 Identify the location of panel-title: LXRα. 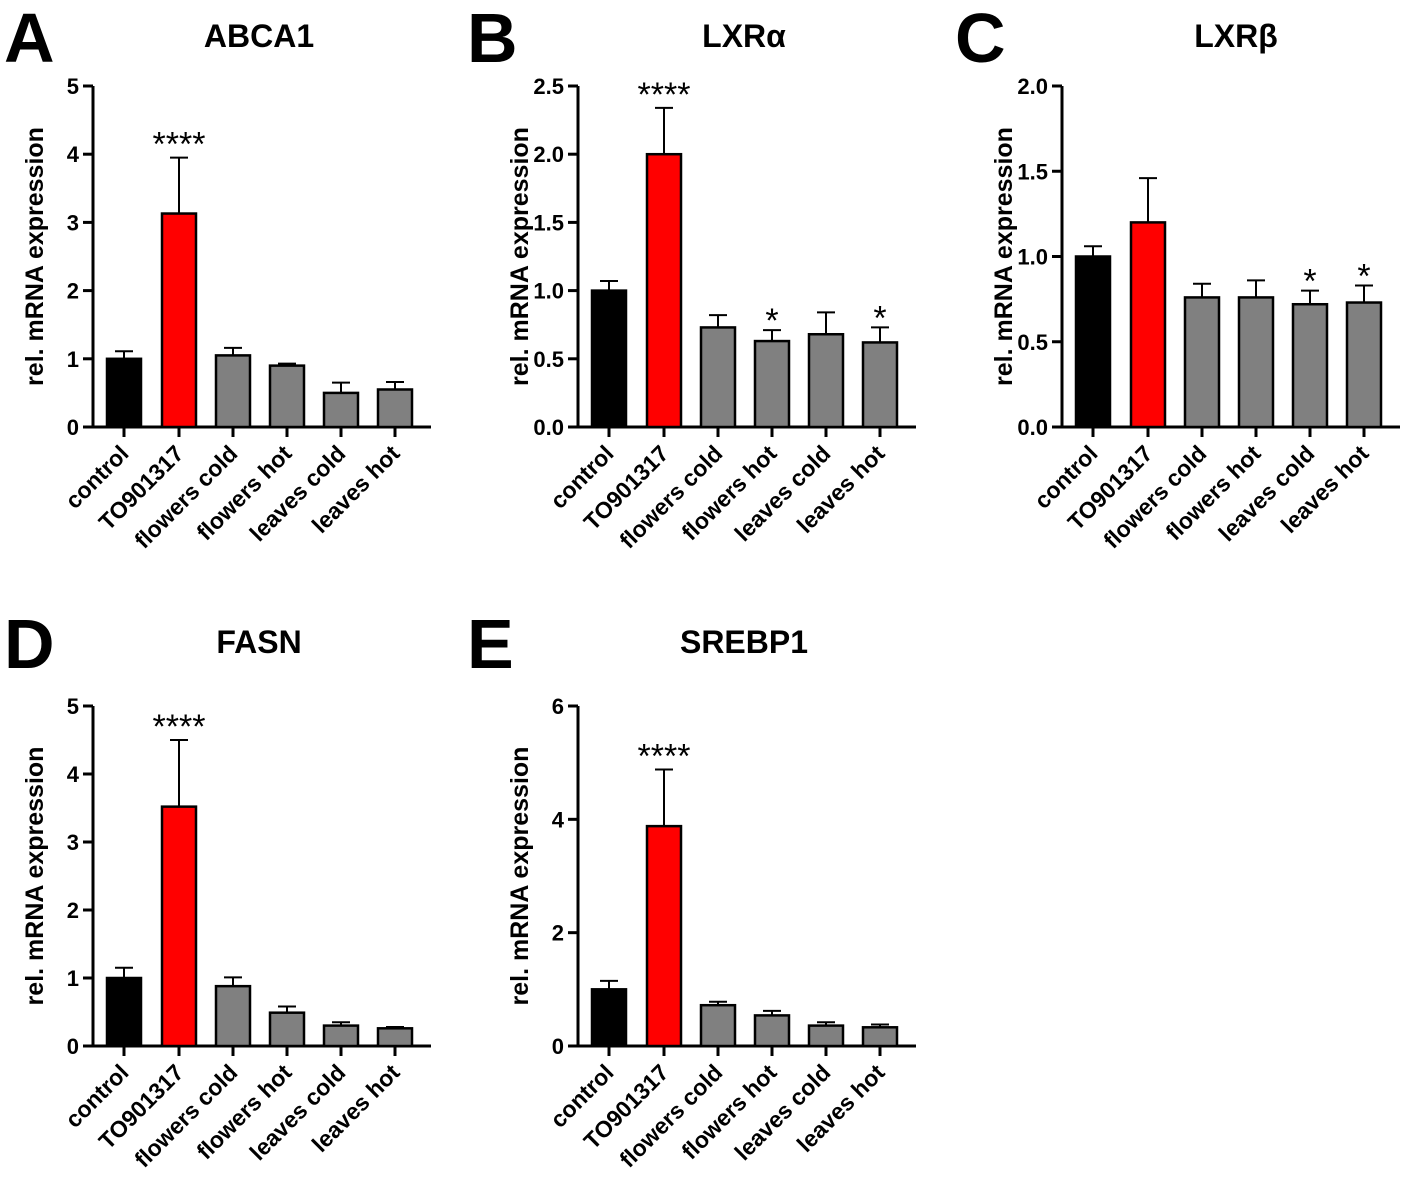
(744, 36).